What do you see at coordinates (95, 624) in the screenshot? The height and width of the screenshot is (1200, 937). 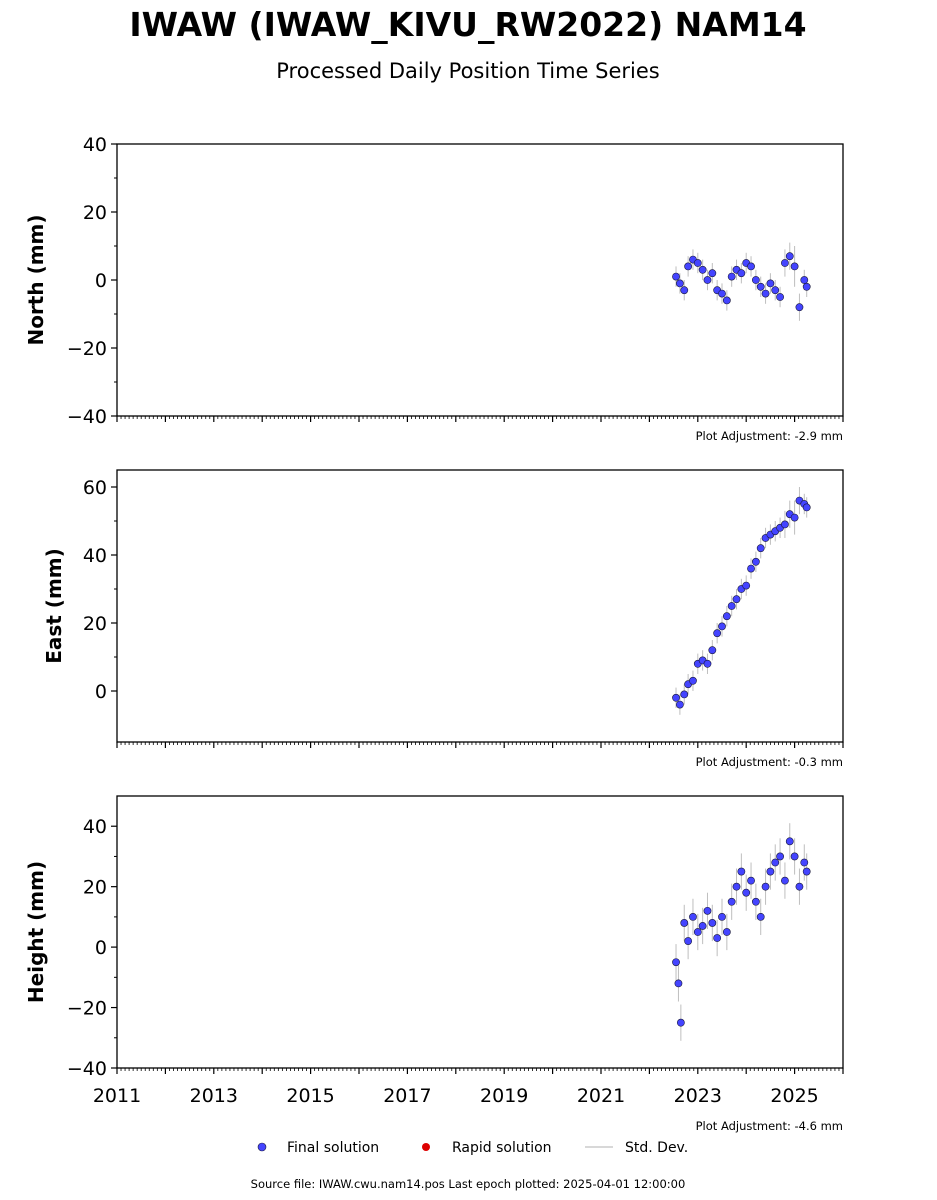 I see `east-ytick-label: 20` at bounding box center [95, 624].